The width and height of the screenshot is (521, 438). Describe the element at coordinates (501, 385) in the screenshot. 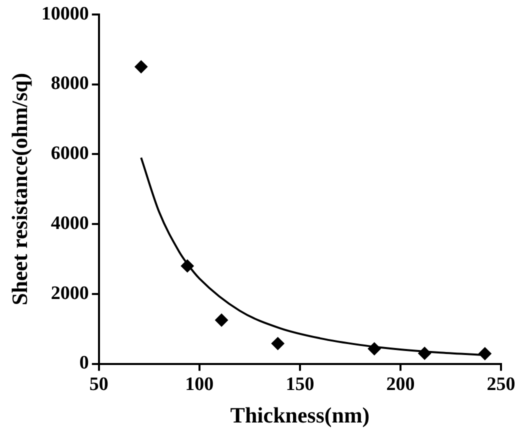

I see `x-tick-label: 250` at that location.